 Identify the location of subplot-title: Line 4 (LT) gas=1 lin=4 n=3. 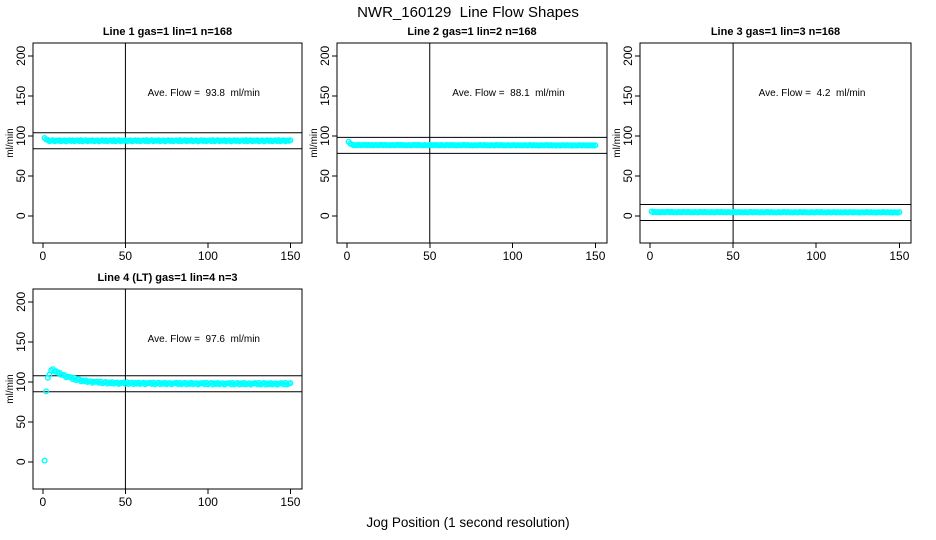
(167, 278).